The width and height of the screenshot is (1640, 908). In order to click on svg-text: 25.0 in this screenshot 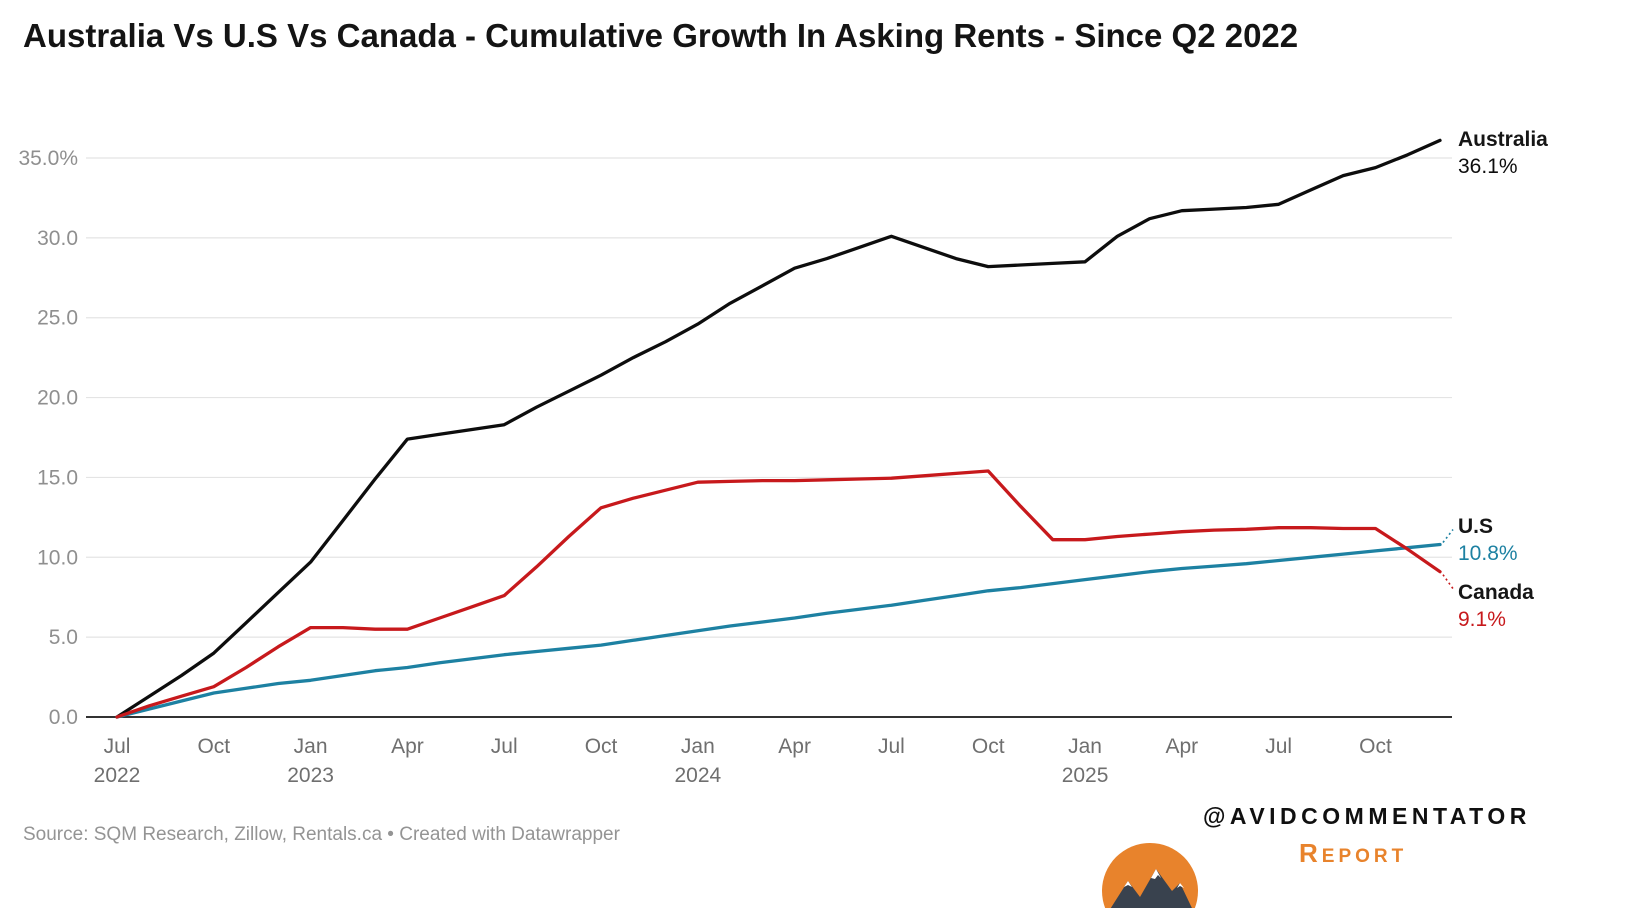, I will do `click(57, 318)`.